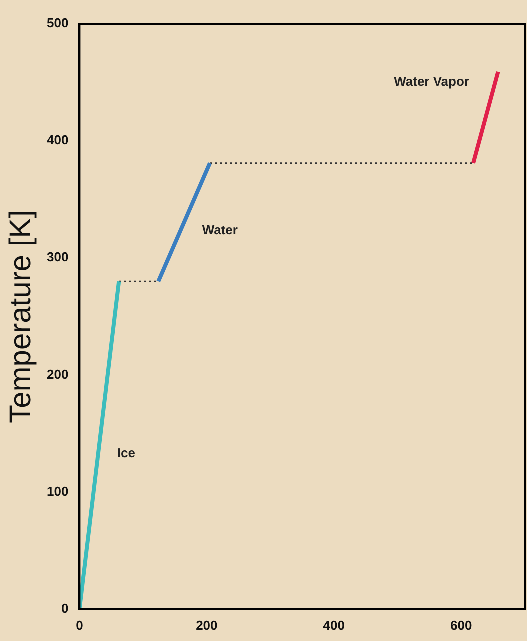 The width and height of the screenshot is (527, 641). I want to click on x-tick-label: 0, so click(80, 625).